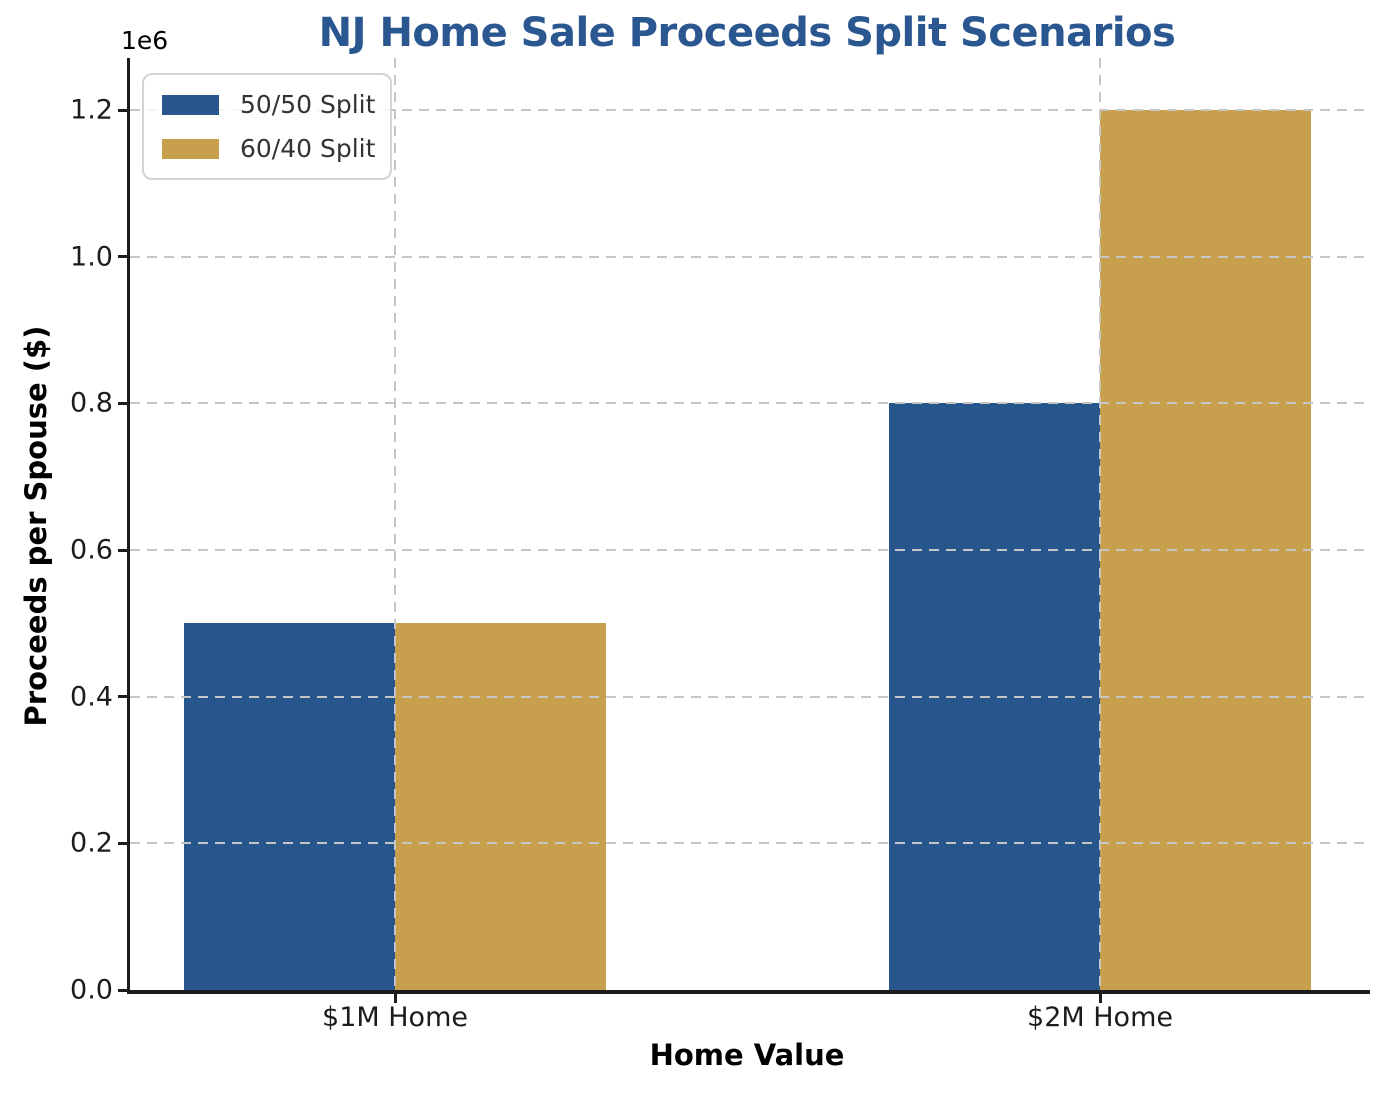 This screenshot has width=1387, height=1097. What do you see at coordinates (91, 697) in the screenshot?
I see `y-tick-label: 0.4` at bounding box center [91, 697].